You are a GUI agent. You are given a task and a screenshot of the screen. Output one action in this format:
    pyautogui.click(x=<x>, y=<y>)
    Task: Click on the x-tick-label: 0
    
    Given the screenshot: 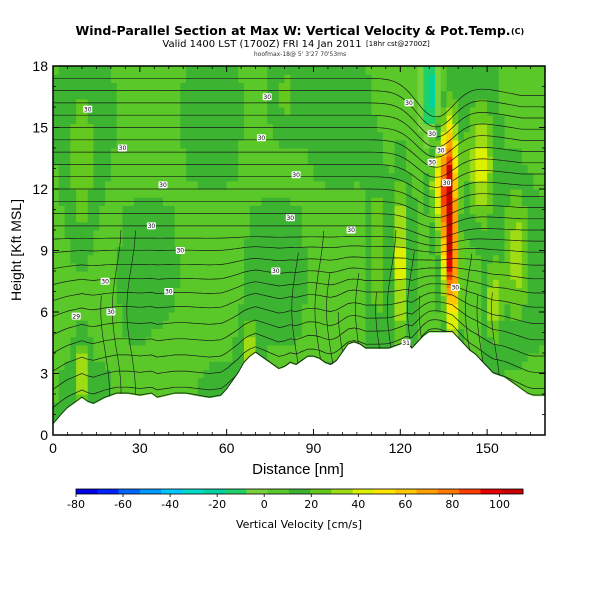 What is the action you would take?
    pyautogui.click(x=53, y=448)
    